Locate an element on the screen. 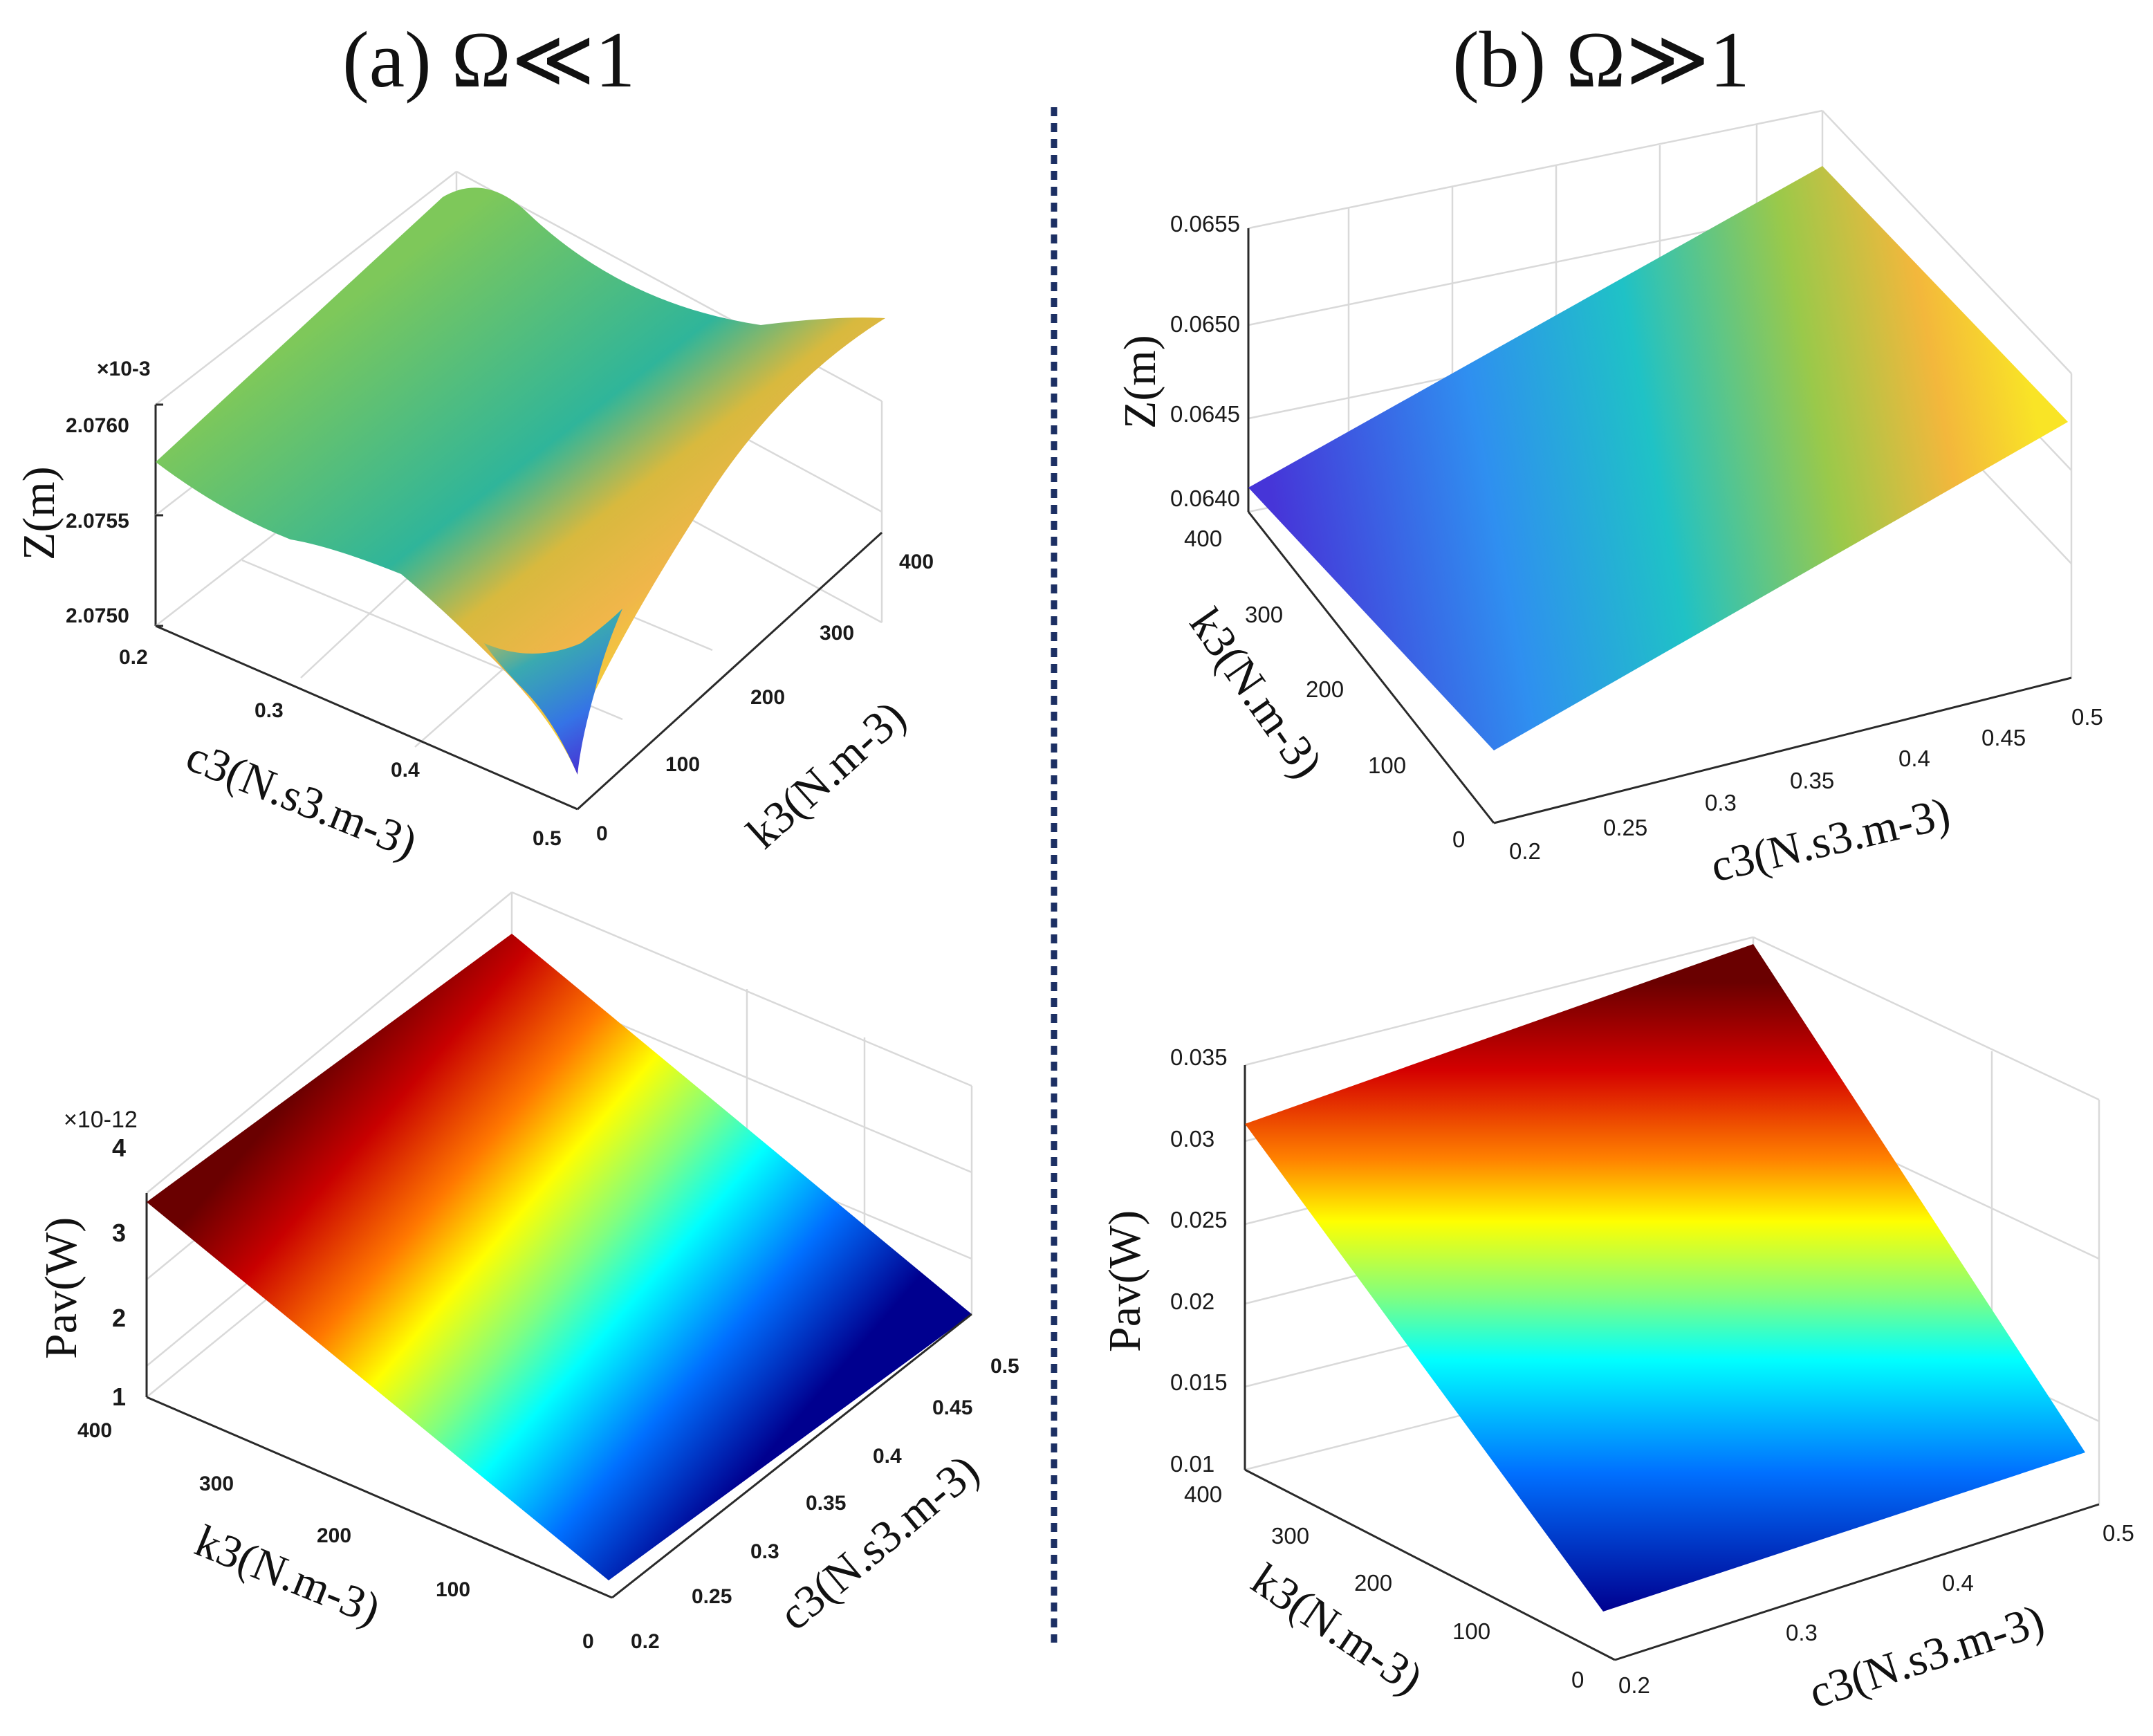 Image resolution: width=2153 pixels, height=1736 pixels. a-top-ytick-3: 300 is located at coordinates (837, 633).